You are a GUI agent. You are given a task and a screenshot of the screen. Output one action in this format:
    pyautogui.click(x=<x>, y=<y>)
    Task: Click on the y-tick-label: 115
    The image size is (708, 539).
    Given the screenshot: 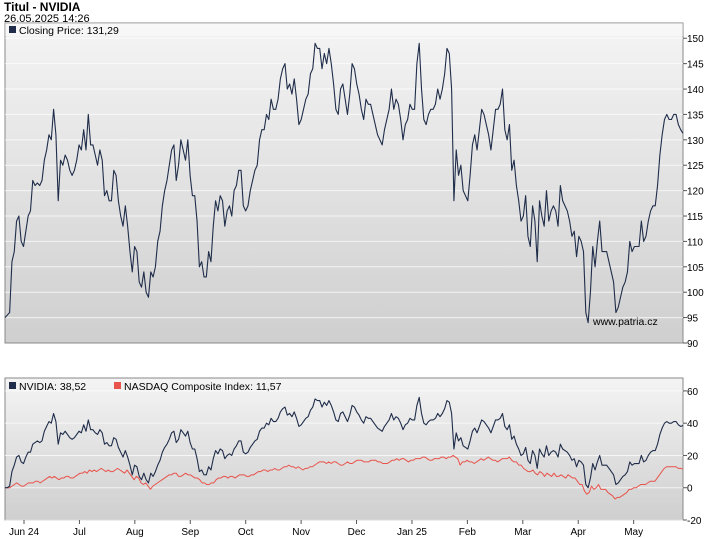 What is the action you would take?
    pyautogui.click(x=695, y=217)
    